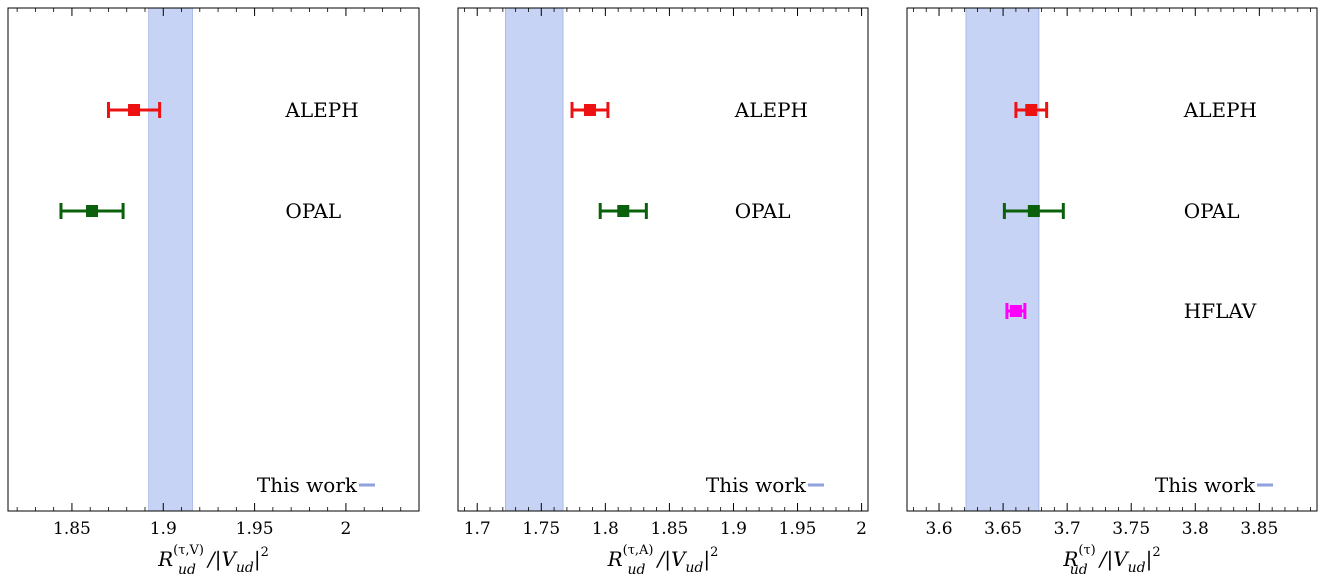 The width and height of the screenshot is (1322, 581). What do you see at coordinates (1259, 529) in the screenshot?
I see `x-tick-label: 3.85` at bounding box center [1259, 529].